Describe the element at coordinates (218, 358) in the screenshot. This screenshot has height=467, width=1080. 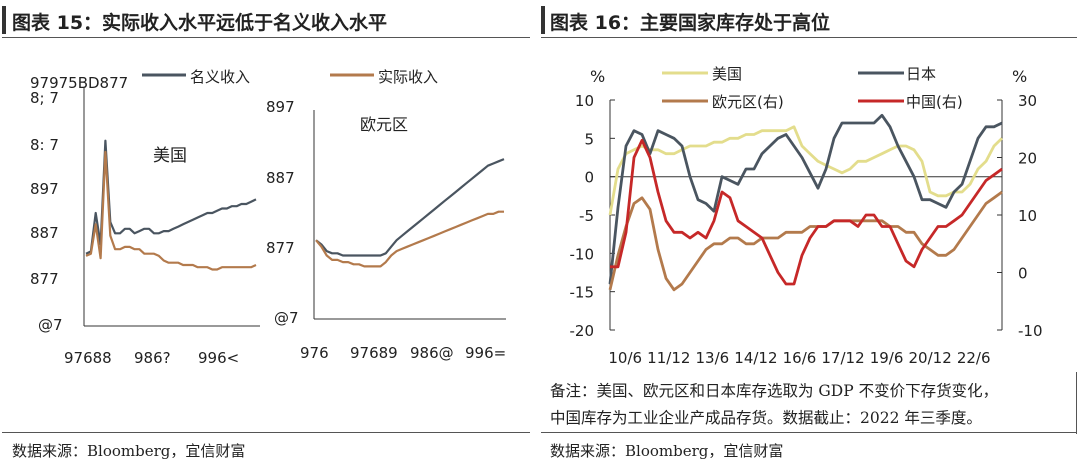
I see `us-xtick: 996<` at that location.